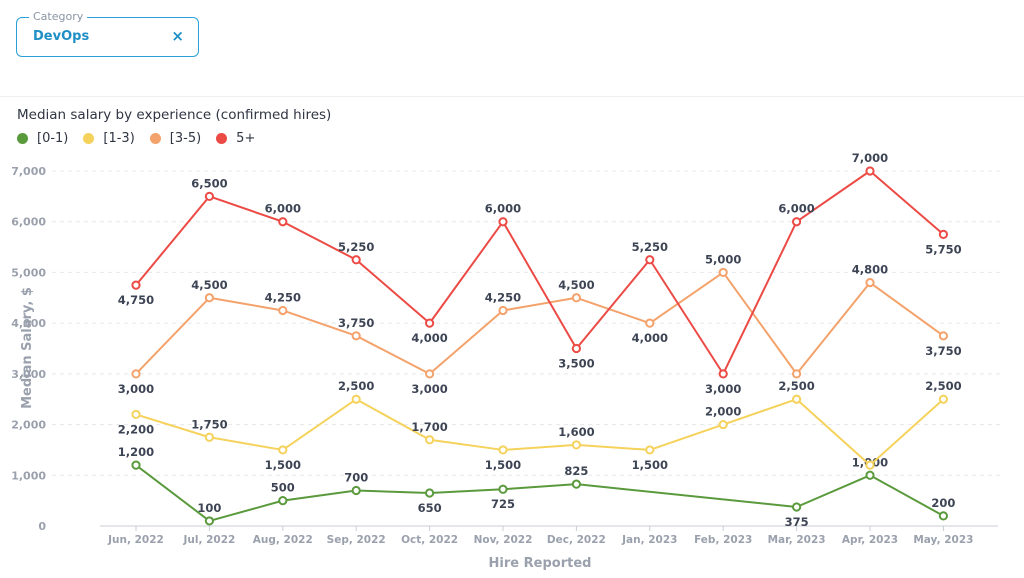 This screenshot has width=1024, height=578. I want to click on category-filter-value: DevOps, so click(61, 36).